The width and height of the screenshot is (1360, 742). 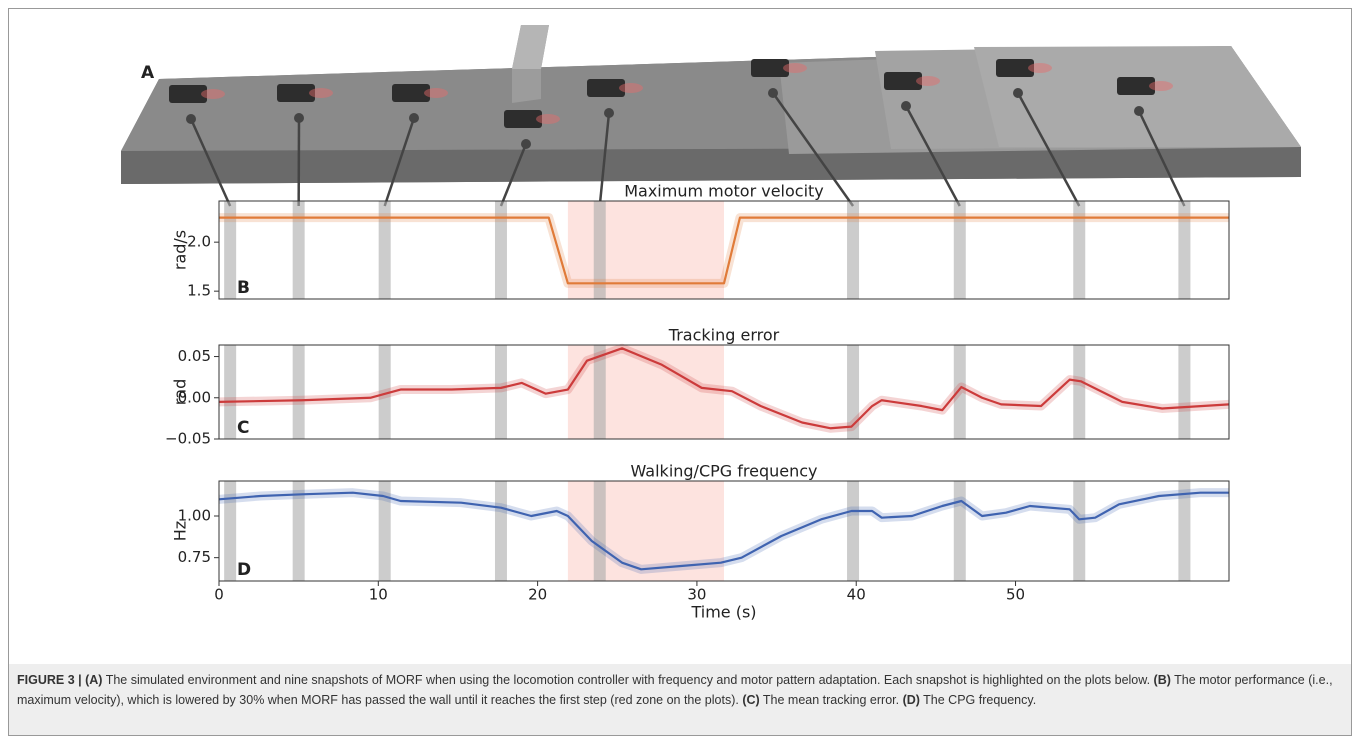 I want to click on panel-label: D, so click(x=244, y=570).